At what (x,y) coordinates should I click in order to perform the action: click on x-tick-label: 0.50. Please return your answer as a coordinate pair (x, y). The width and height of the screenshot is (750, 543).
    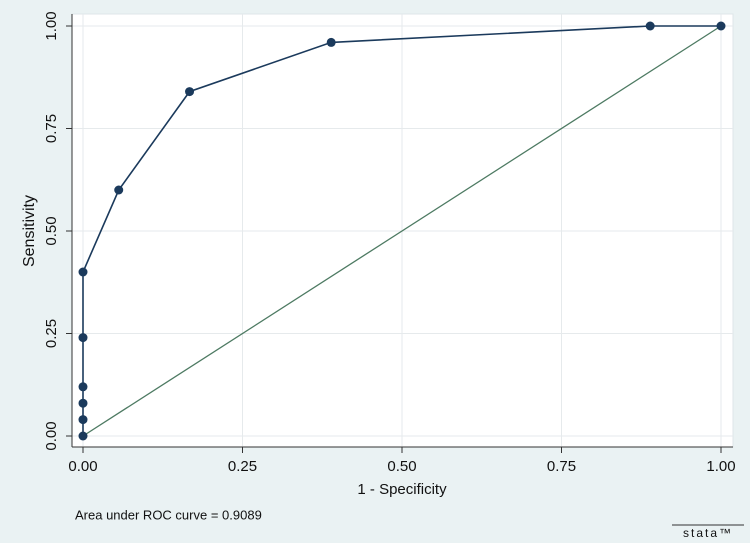
    Looking at the image, I should click on (401, 466).